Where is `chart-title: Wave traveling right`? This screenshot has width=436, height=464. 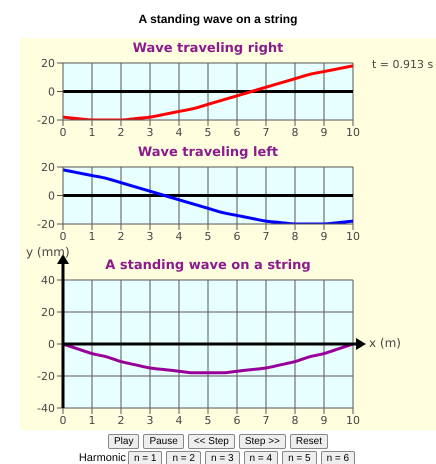
chart-title: Wave traveling right is located at coordinates (208, 48).